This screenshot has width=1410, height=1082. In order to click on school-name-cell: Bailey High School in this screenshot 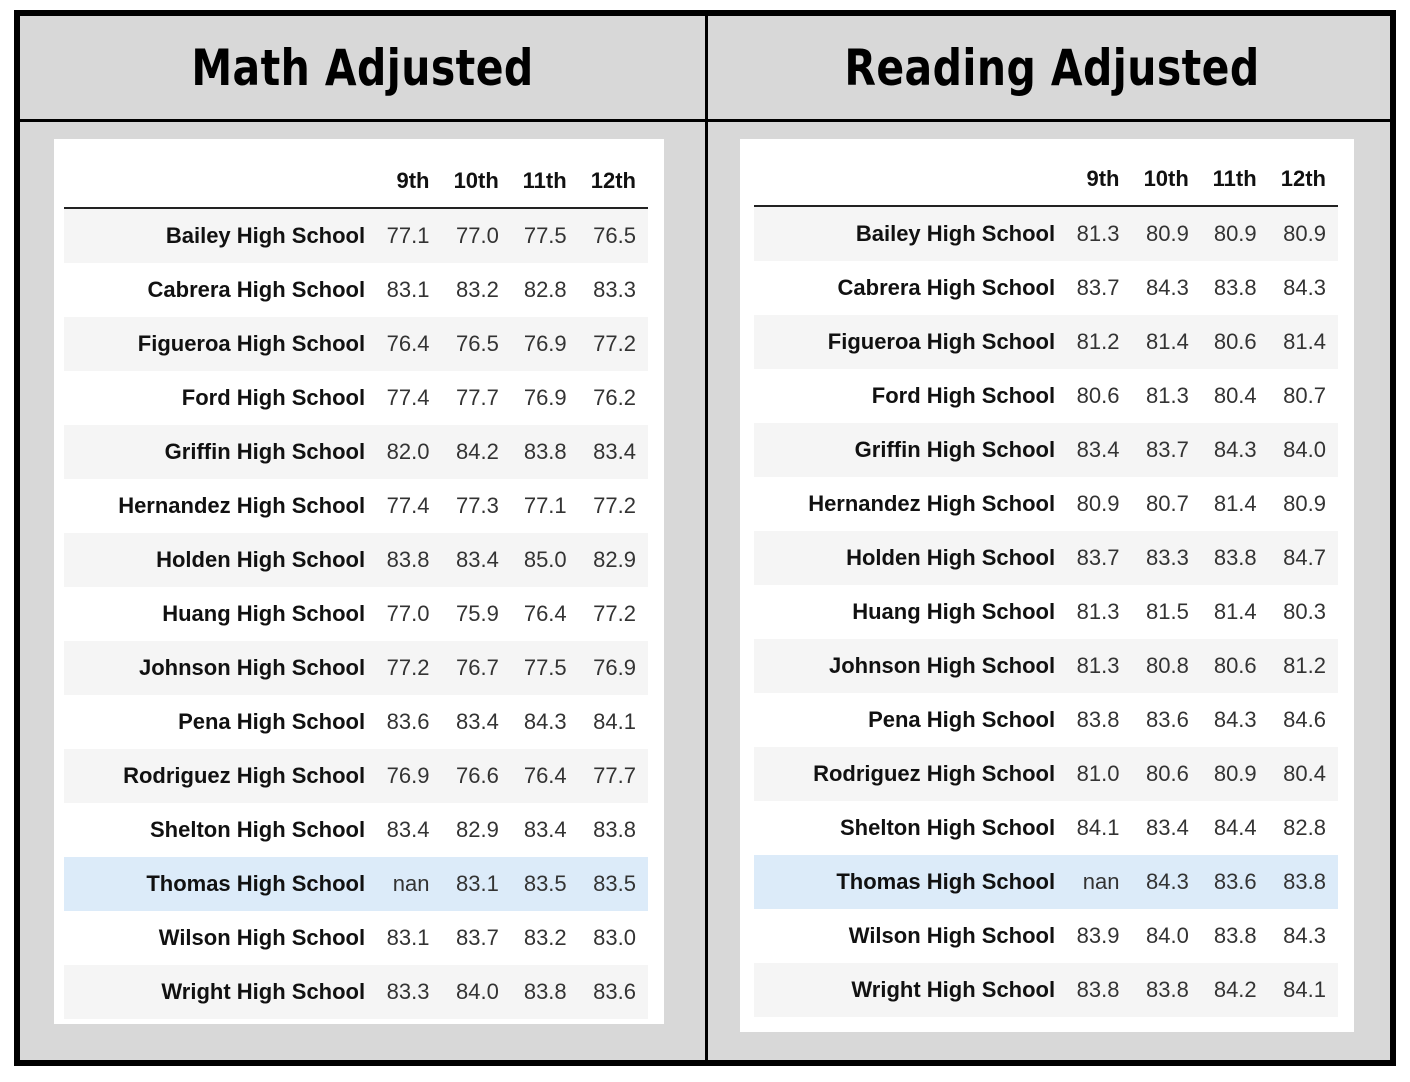, I will do `click(220, 235)`.